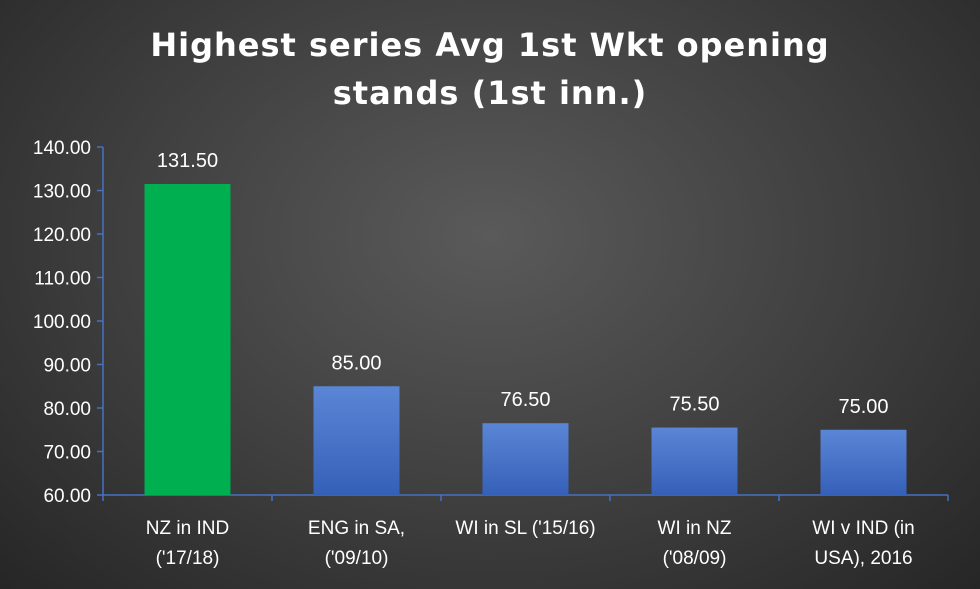 The width and height of the screenshot is (980, 589). I want to click on y-tick-label: 110.00, so click(62, 279).